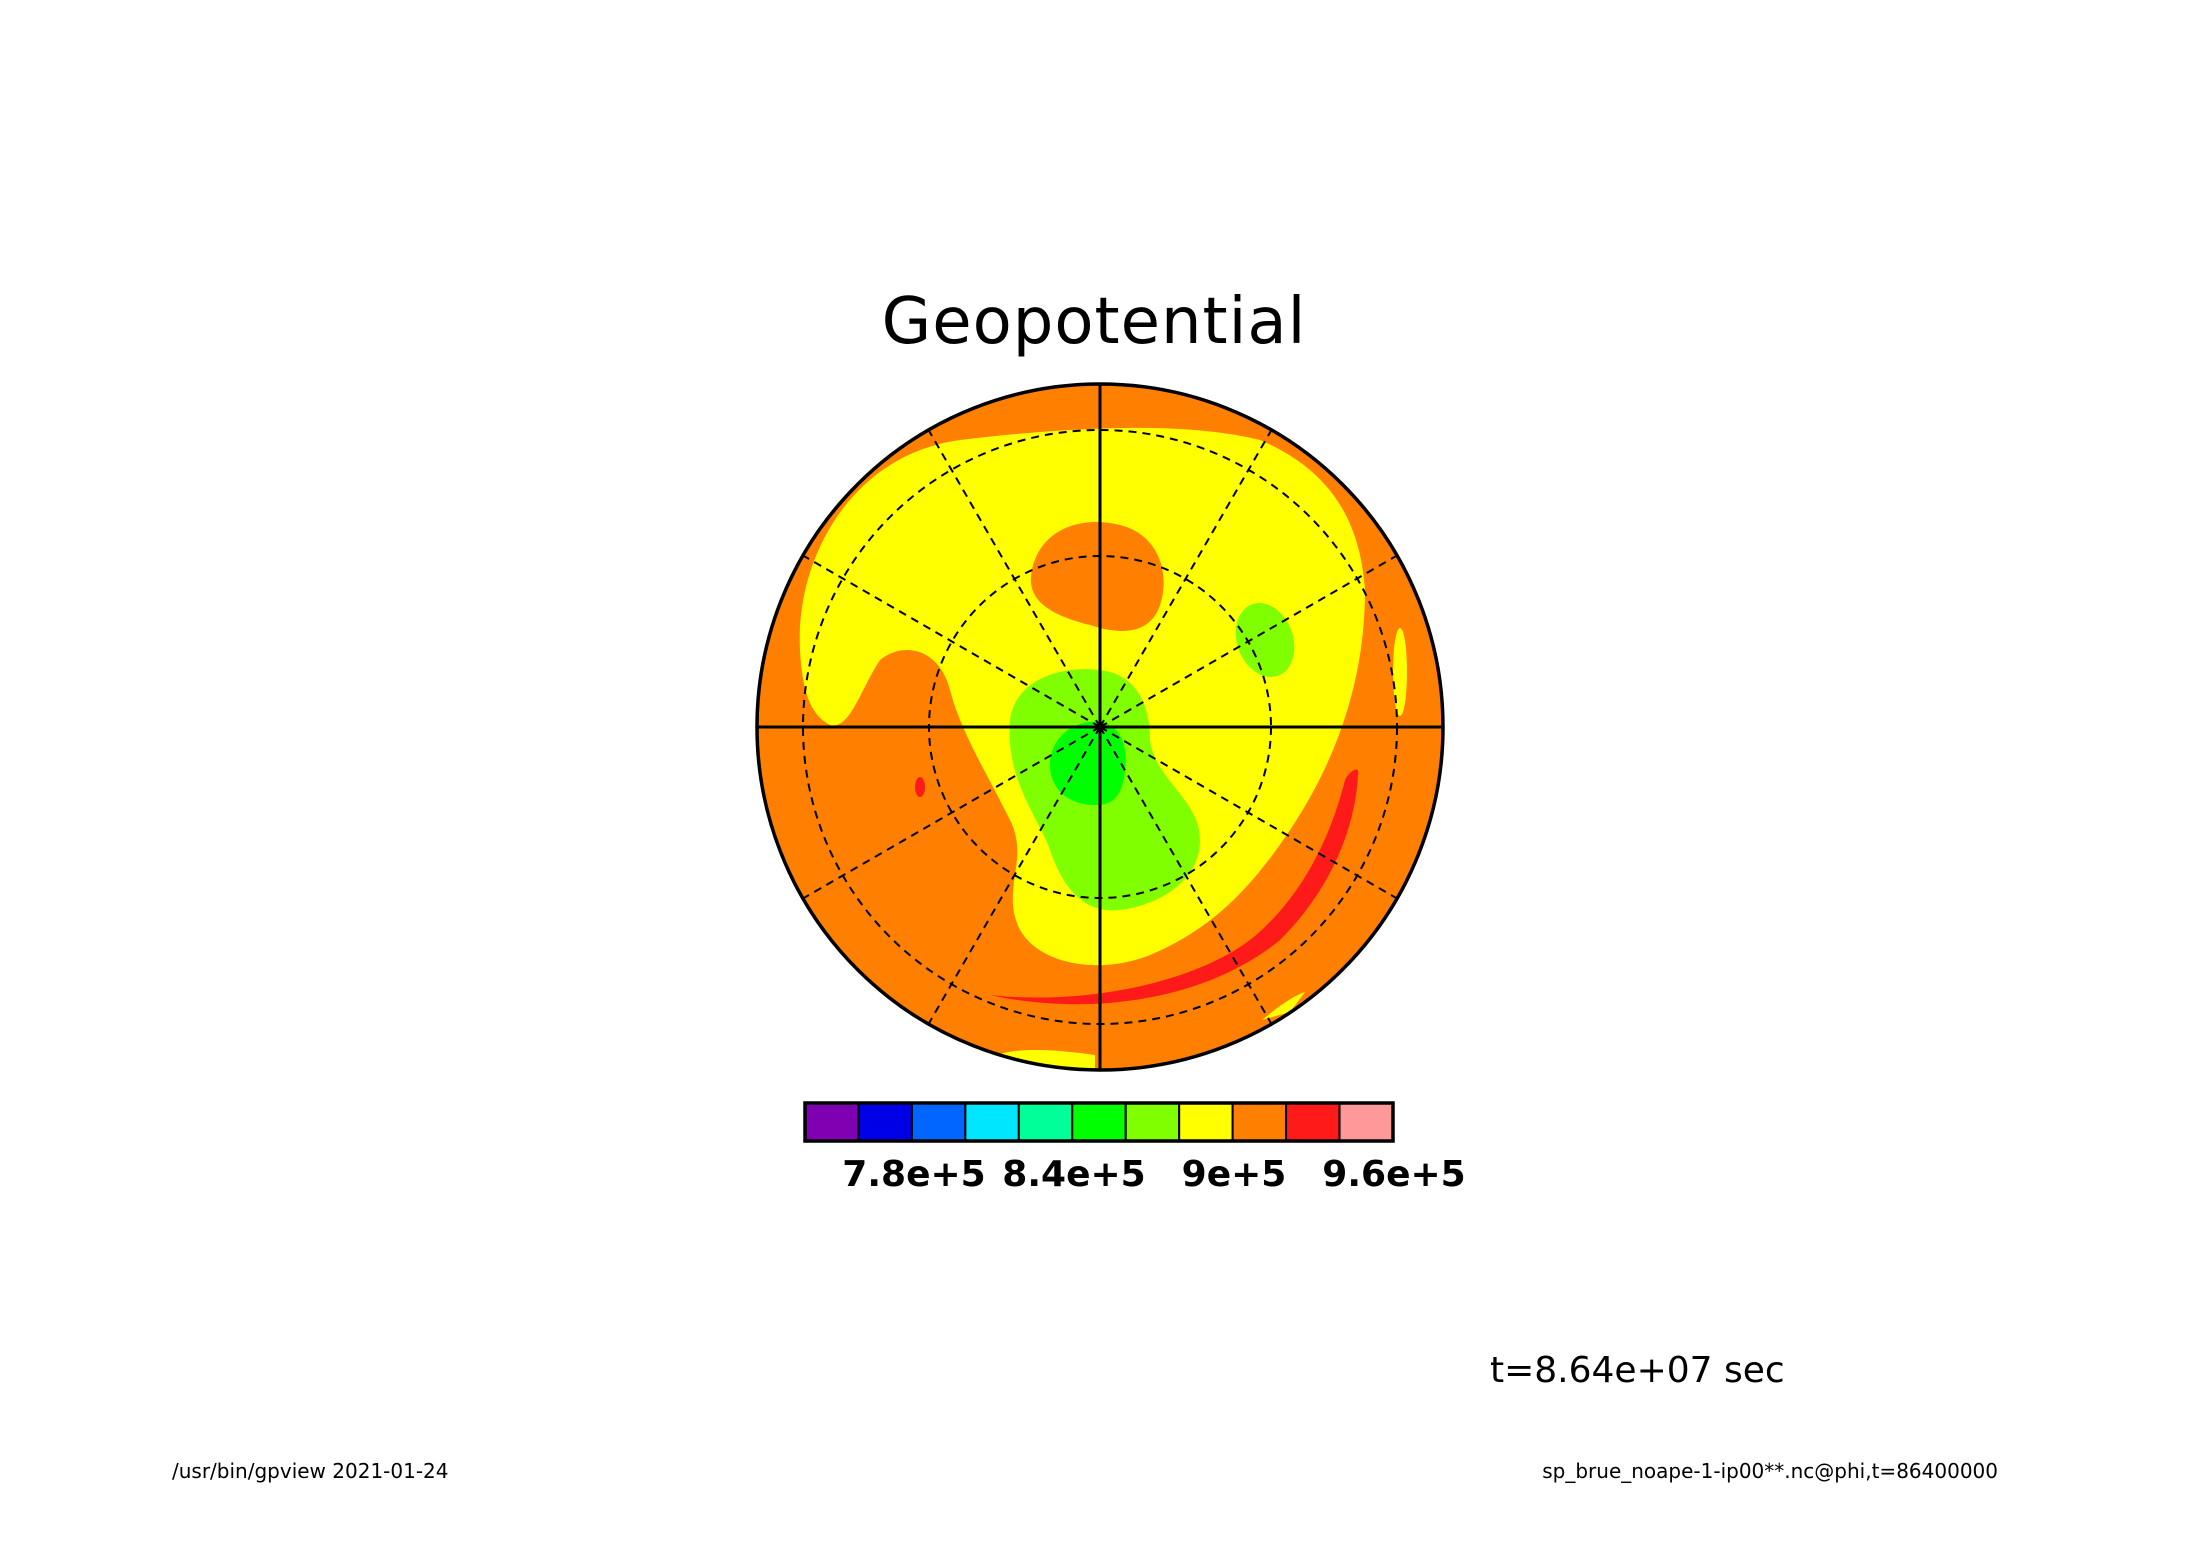 This screenshot has width=2188, height=1546. Describe the element at coordinates (1637, 1370) in the screenshot. I see `time-annotation: t=8.64e+07 sec` at that location.